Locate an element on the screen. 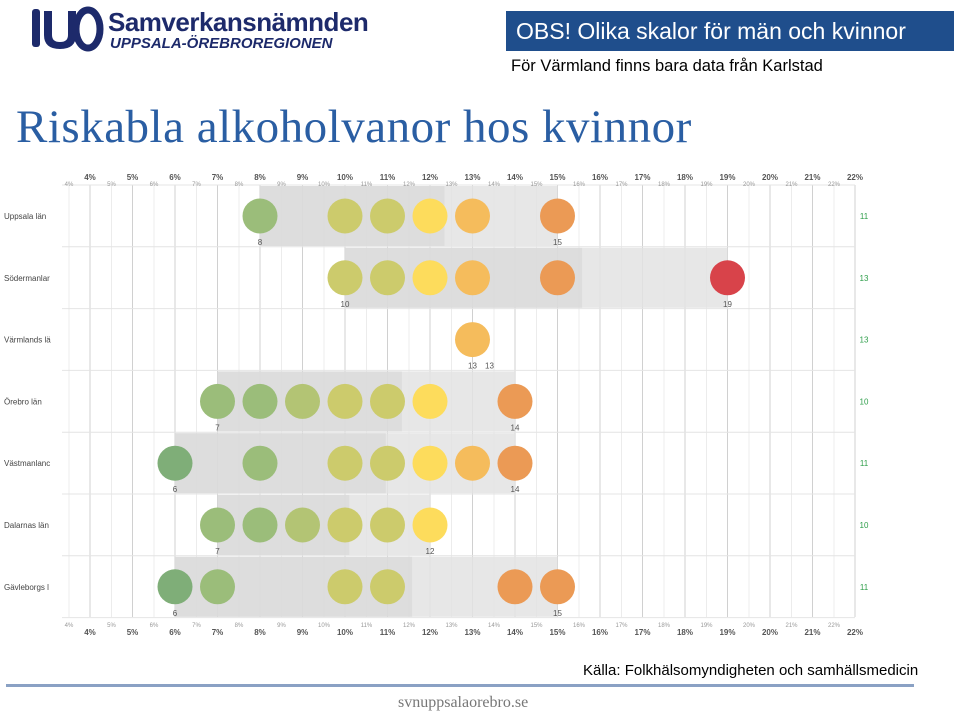 The image size is (960, 714). x-minor-tick-top: 22% is located at coordinates (834, 185).